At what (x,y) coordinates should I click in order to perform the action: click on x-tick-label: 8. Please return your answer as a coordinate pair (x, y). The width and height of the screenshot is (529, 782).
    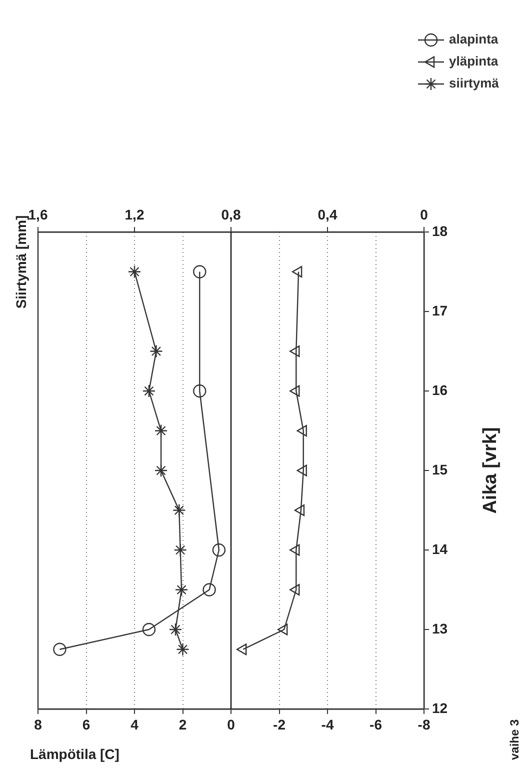
    Looking at the image, I should click on (38, 724).